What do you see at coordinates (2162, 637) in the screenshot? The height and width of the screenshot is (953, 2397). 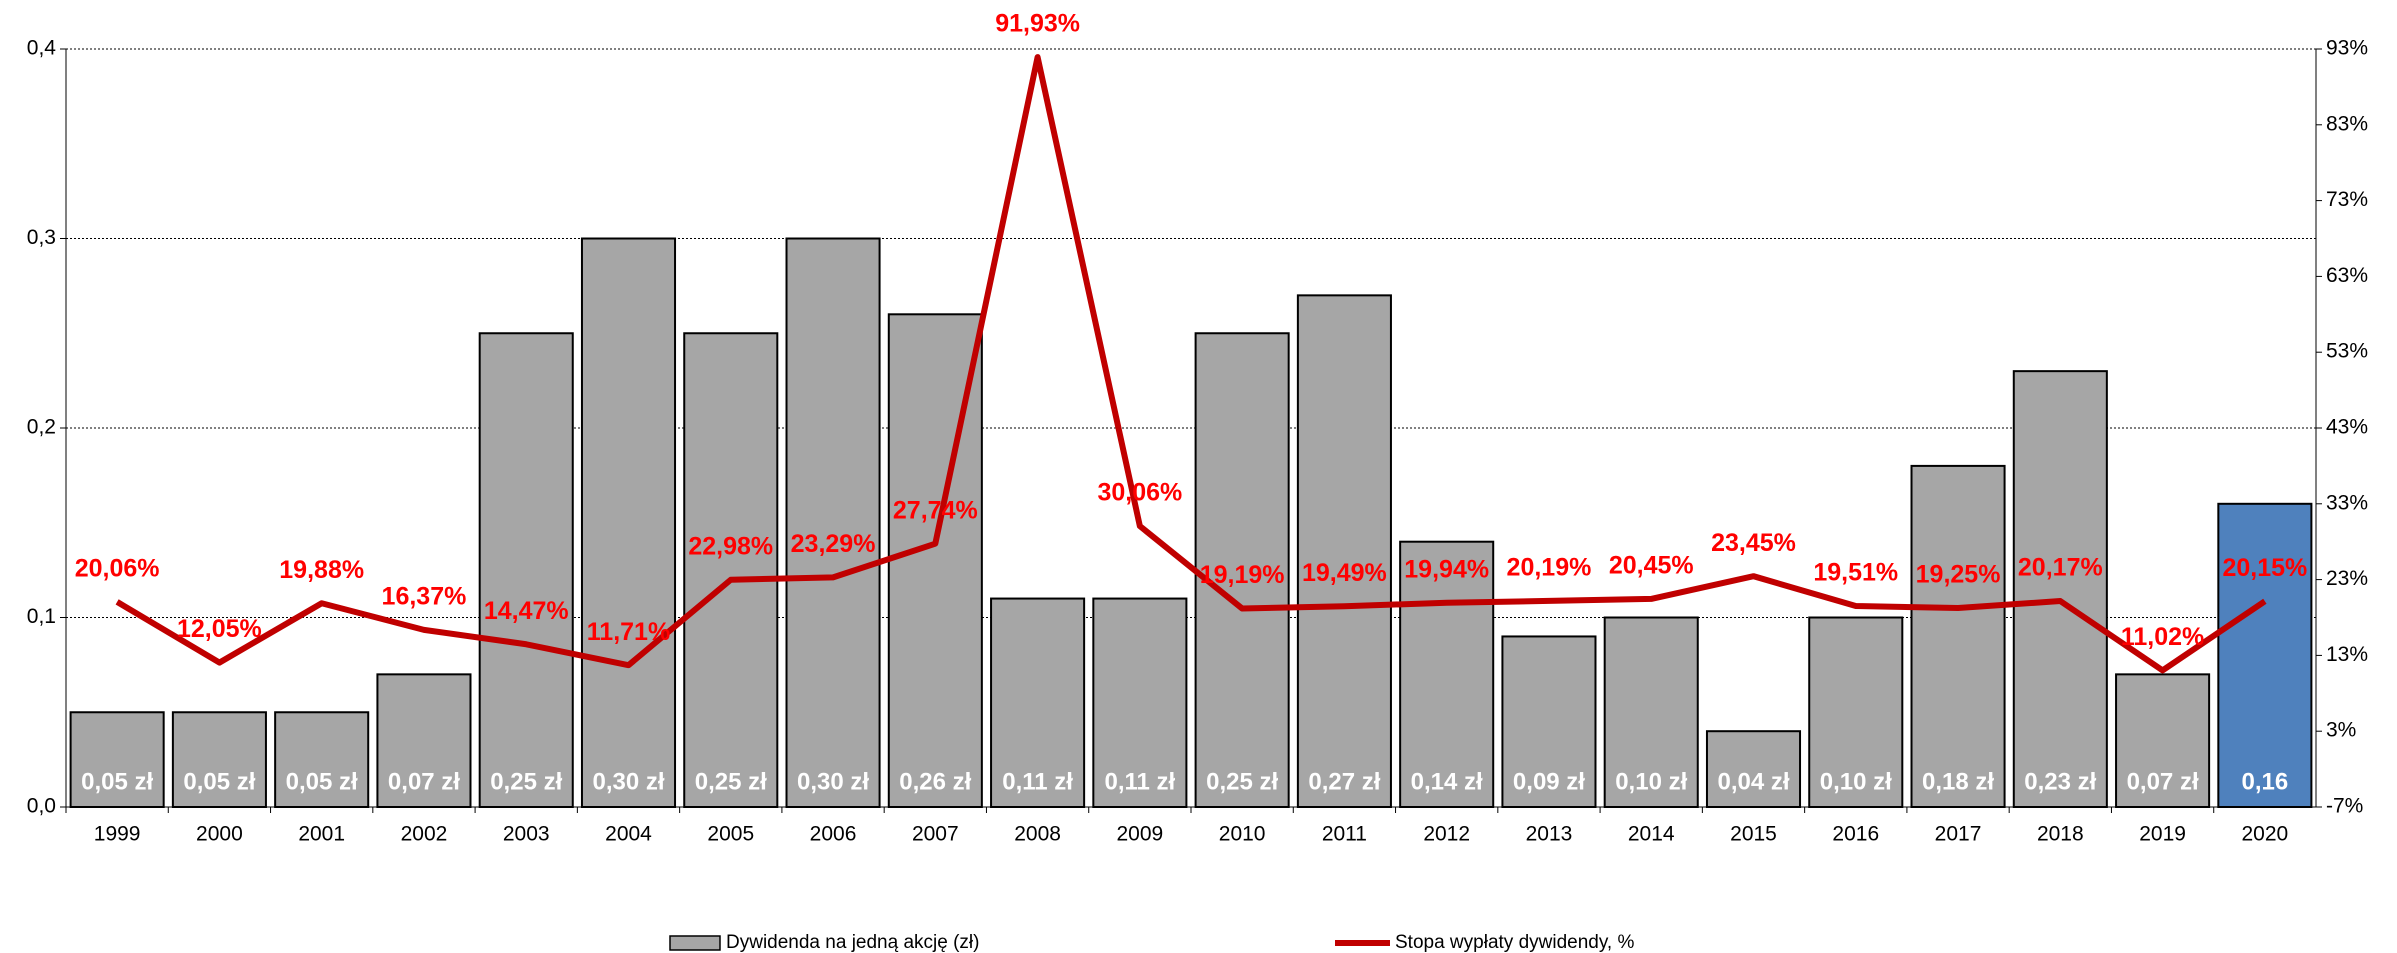 I see `line-value-label: 11,02%` at bounding box center [2162, 637].